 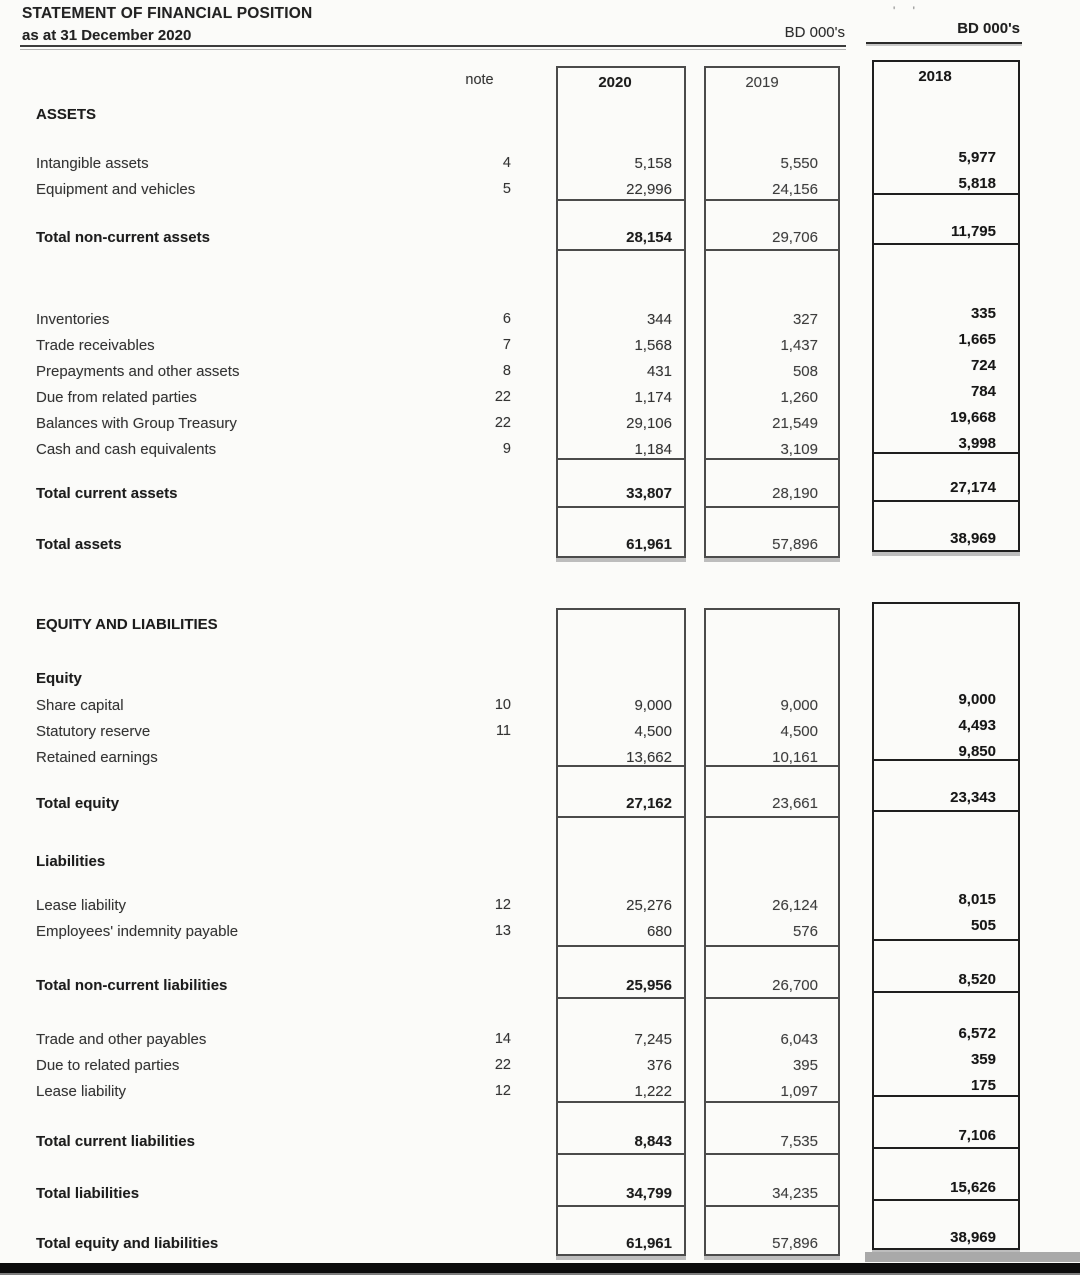 I want to click on value-2019: 327, so click(x=772, y=324).